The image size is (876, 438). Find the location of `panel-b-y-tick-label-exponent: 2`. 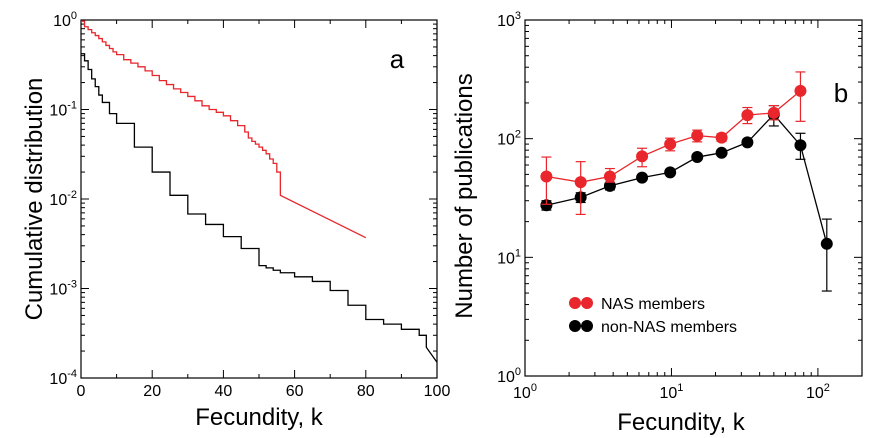

panel-b-y-tick-label-exponent: 2 is located at coordinates (518, 135).